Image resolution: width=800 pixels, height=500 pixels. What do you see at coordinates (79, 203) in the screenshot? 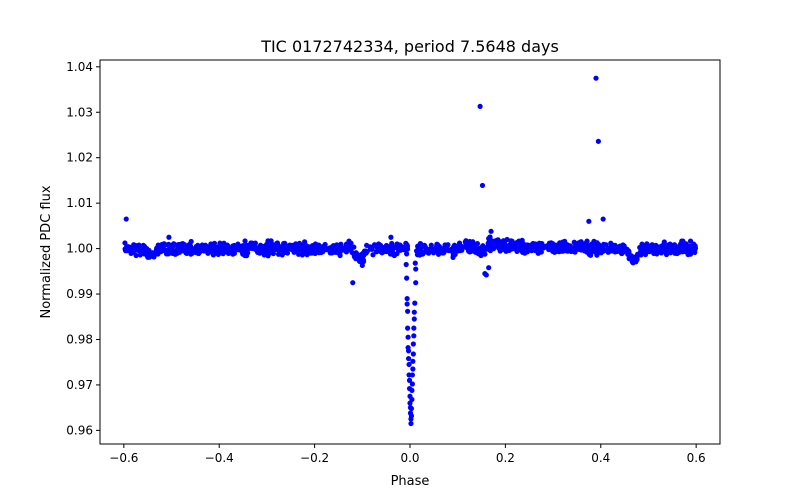
I see `y-tick-label: 1.01` at bounding box center [79, 203].